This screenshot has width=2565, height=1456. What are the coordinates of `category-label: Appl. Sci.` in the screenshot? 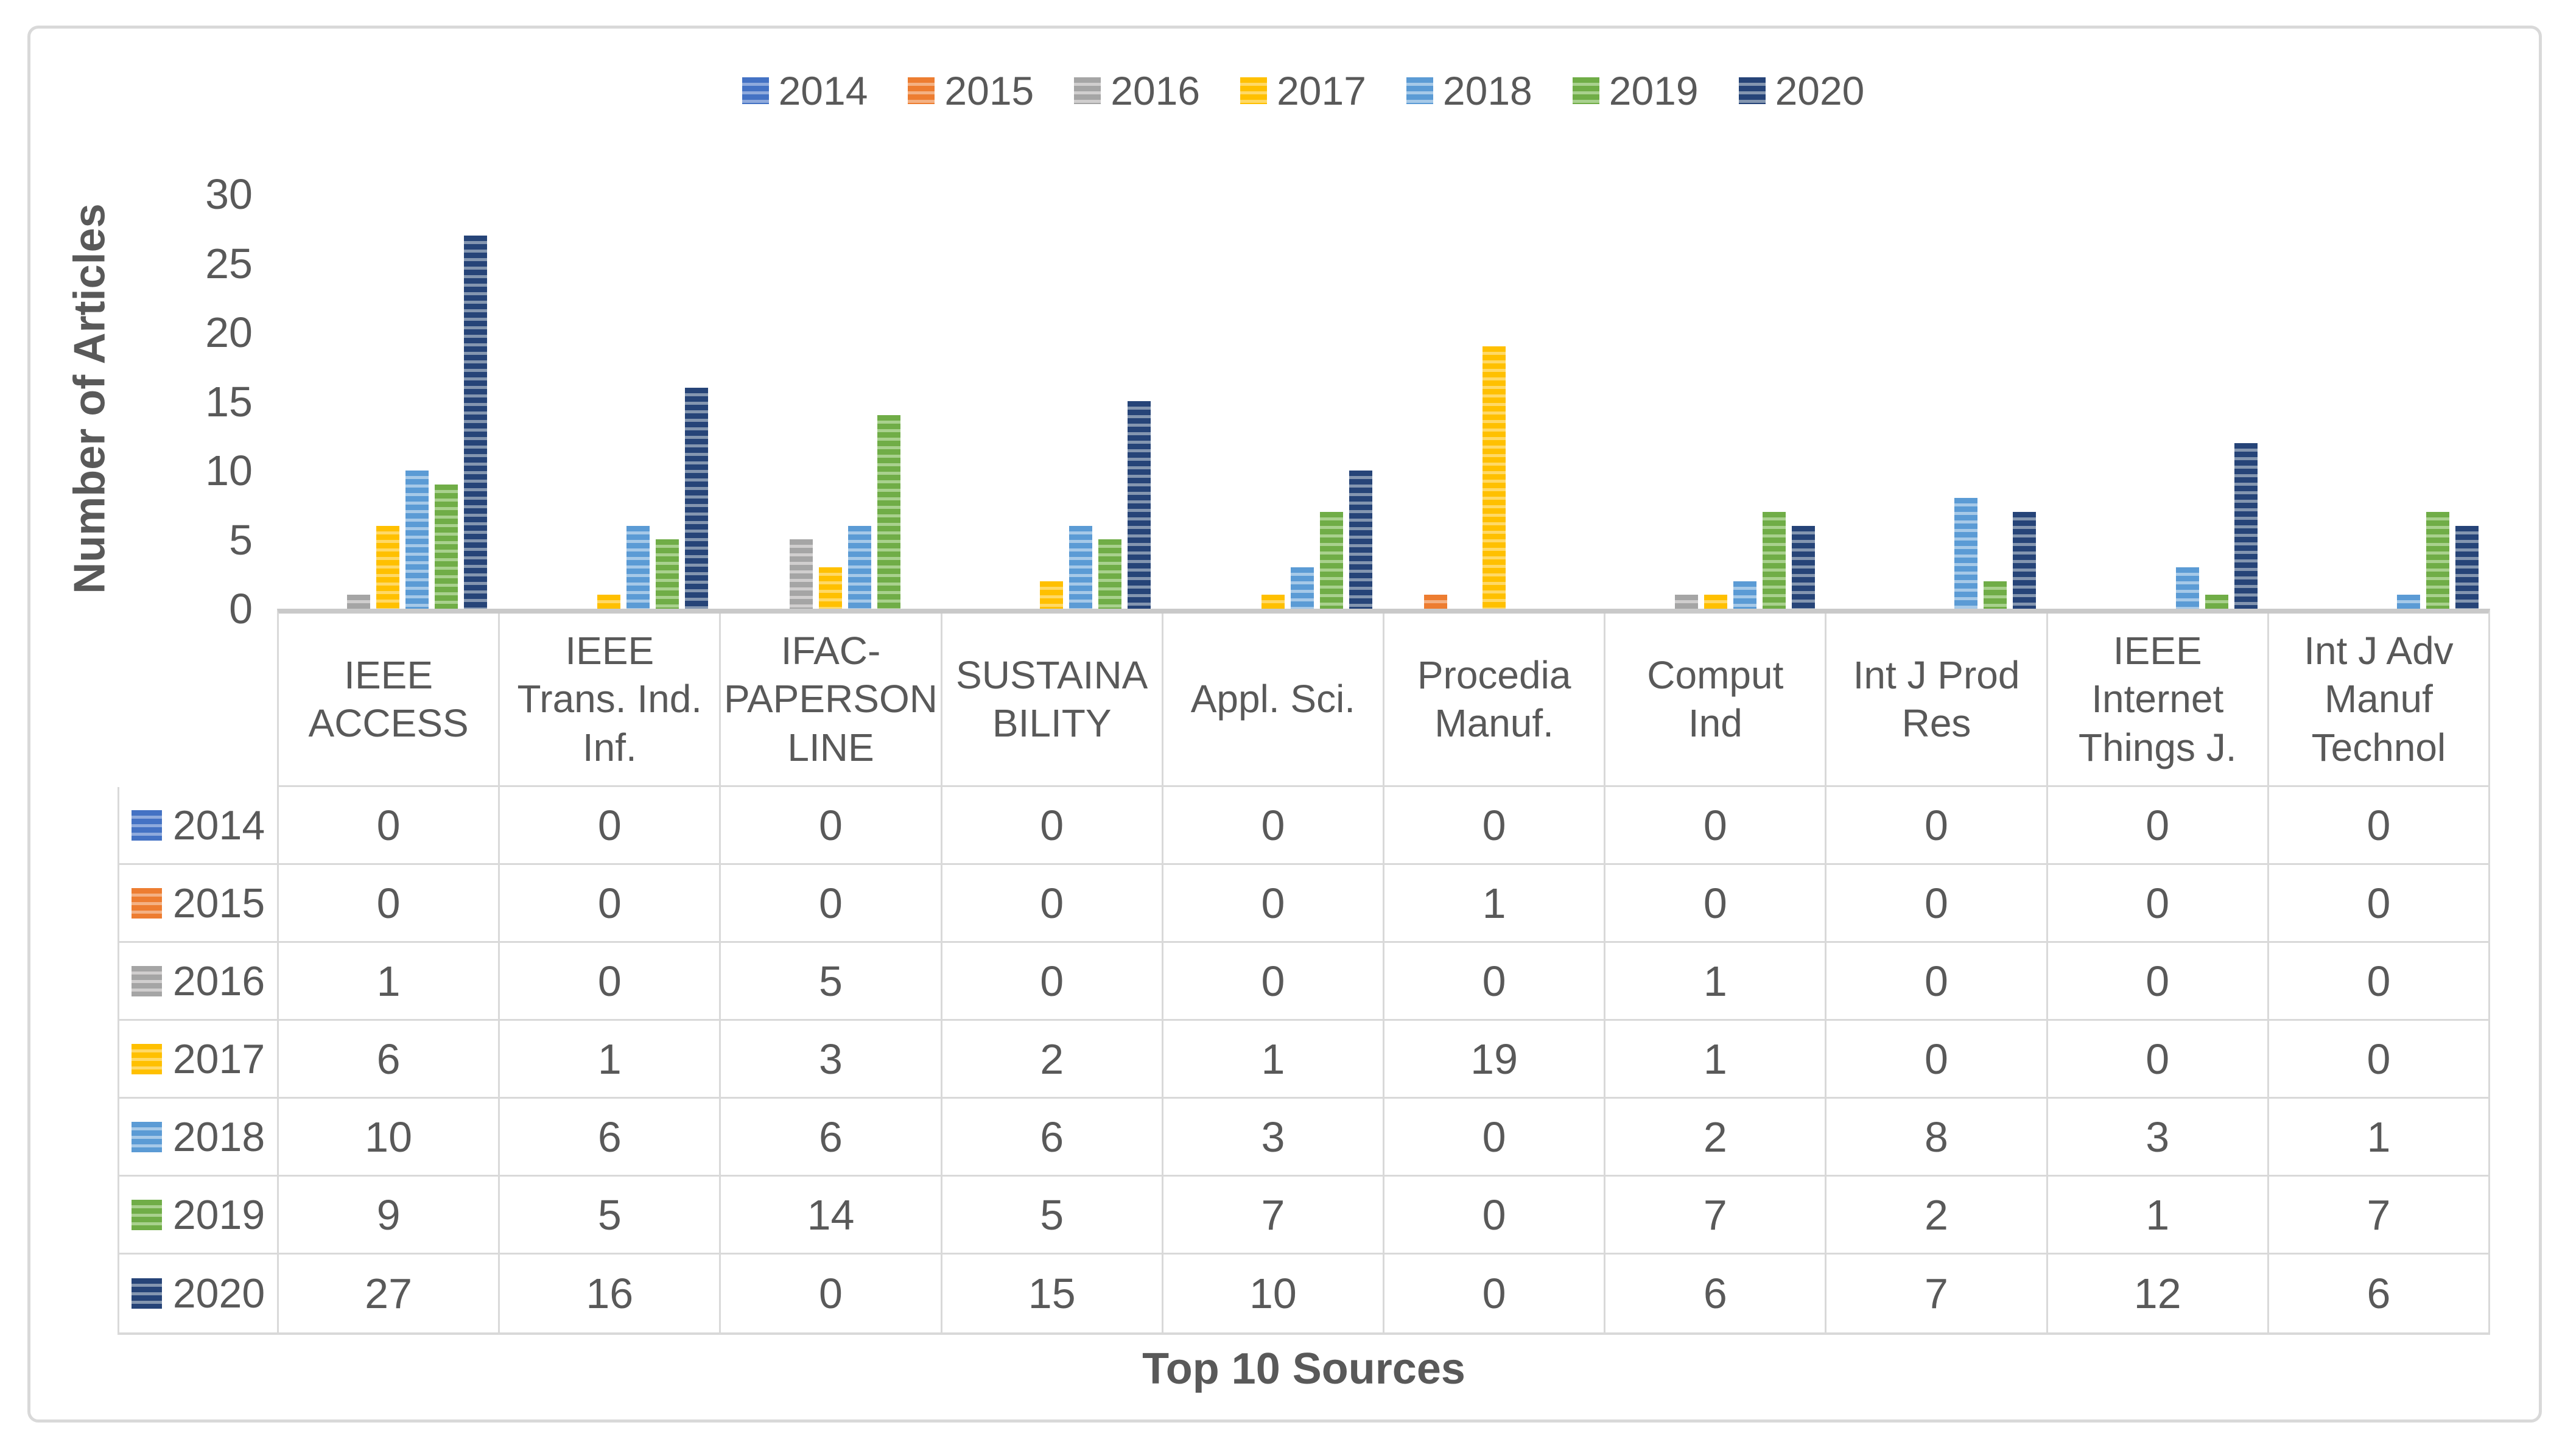 It's located at (1274, 700).